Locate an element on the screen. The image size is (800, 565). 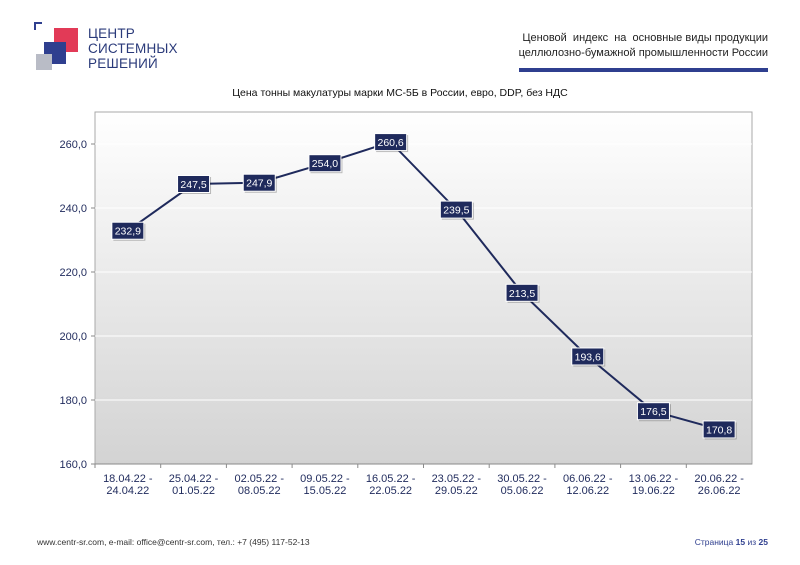
data-label-text: 193,6 is located at coordinates (588, 357).